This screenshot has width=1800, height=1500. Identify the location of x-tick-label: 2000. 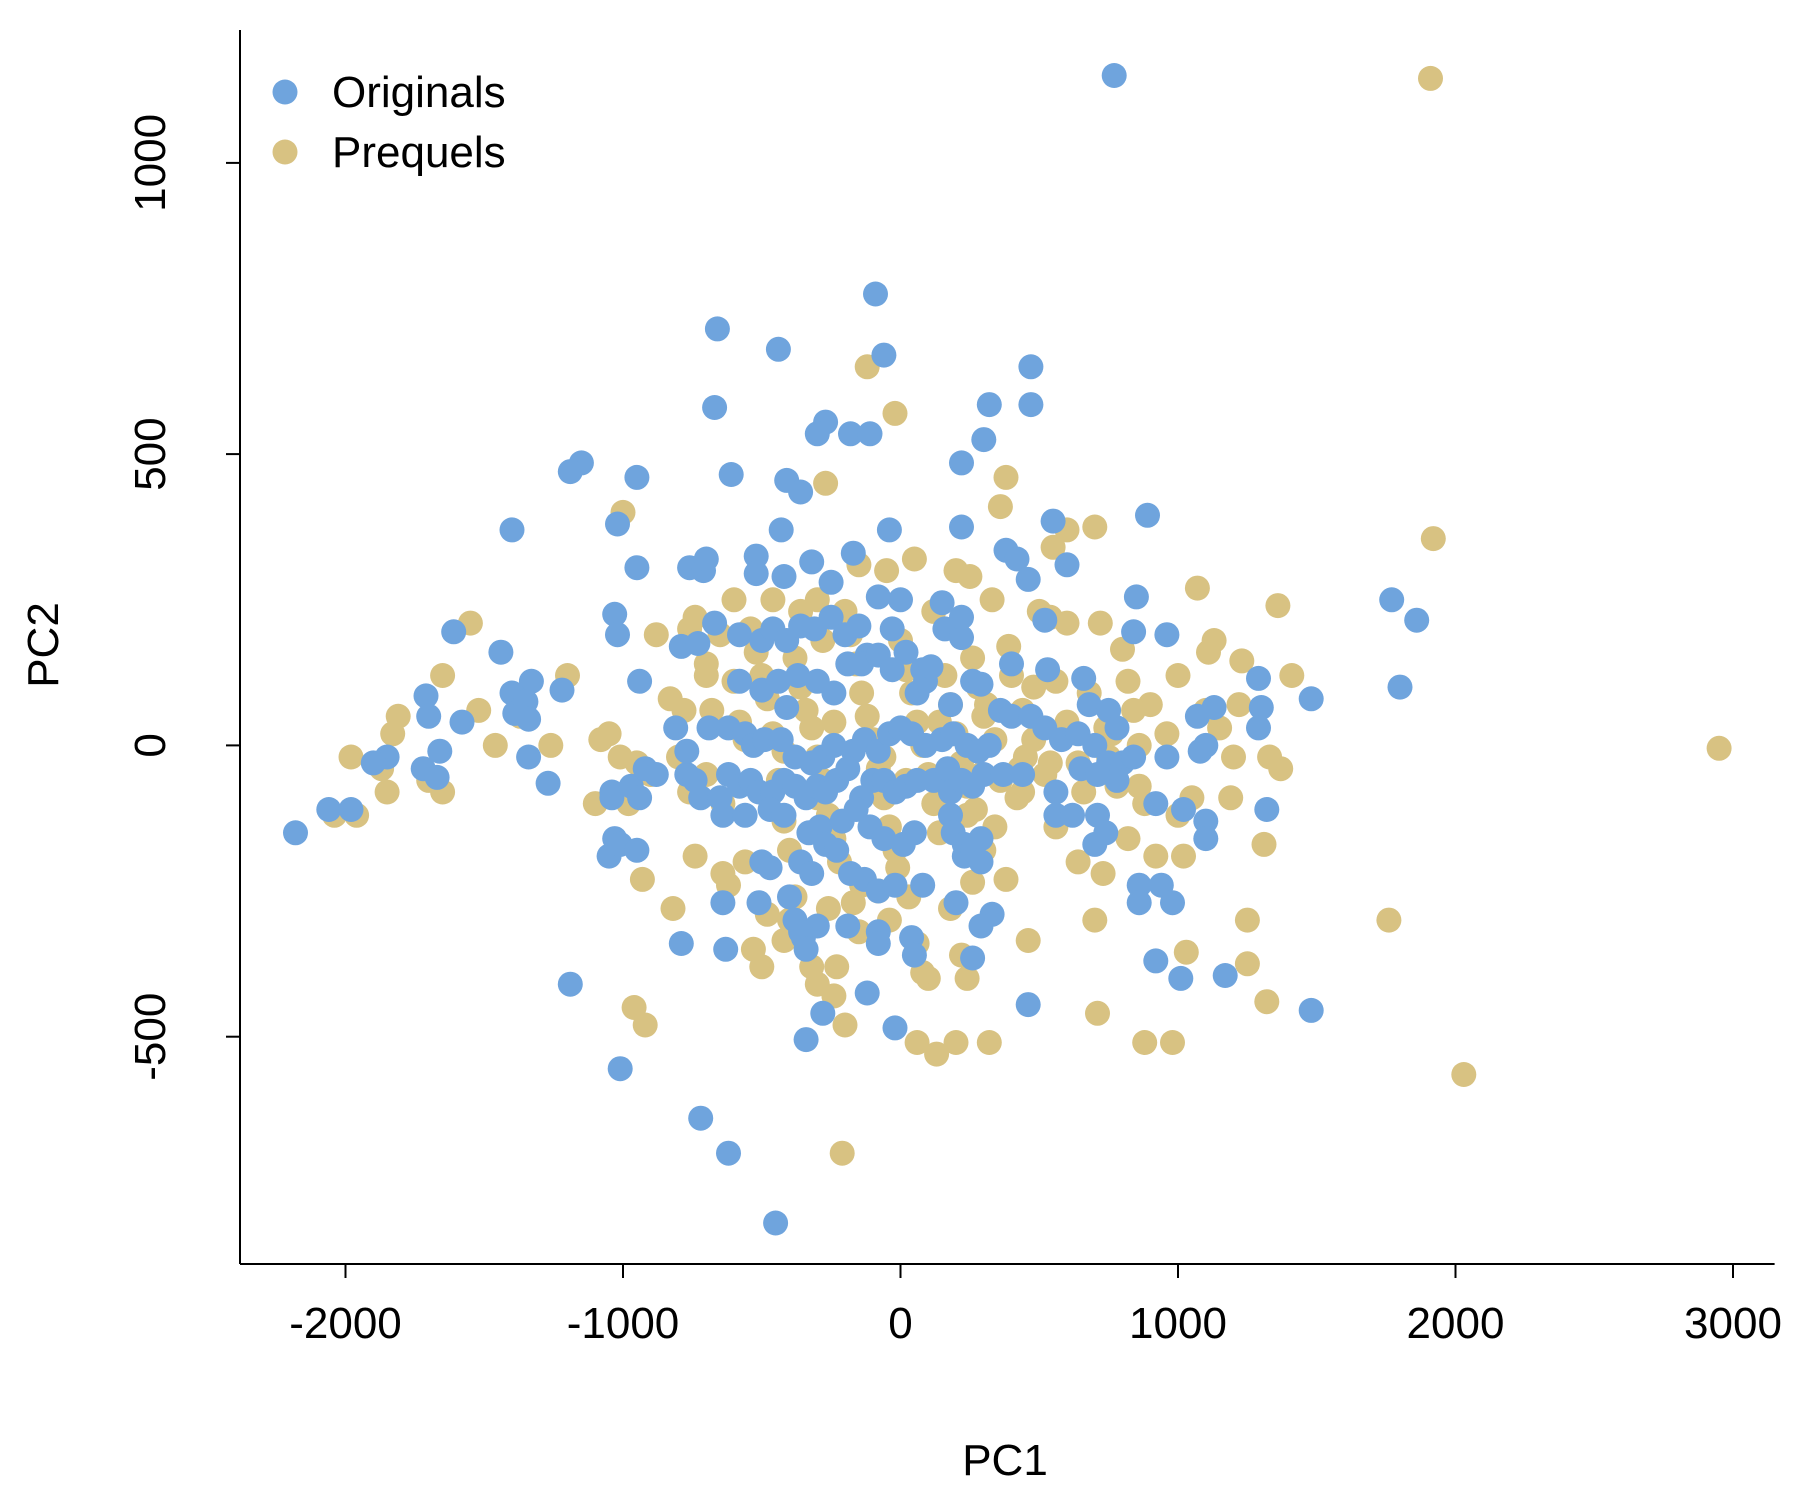
(1456, 1323).